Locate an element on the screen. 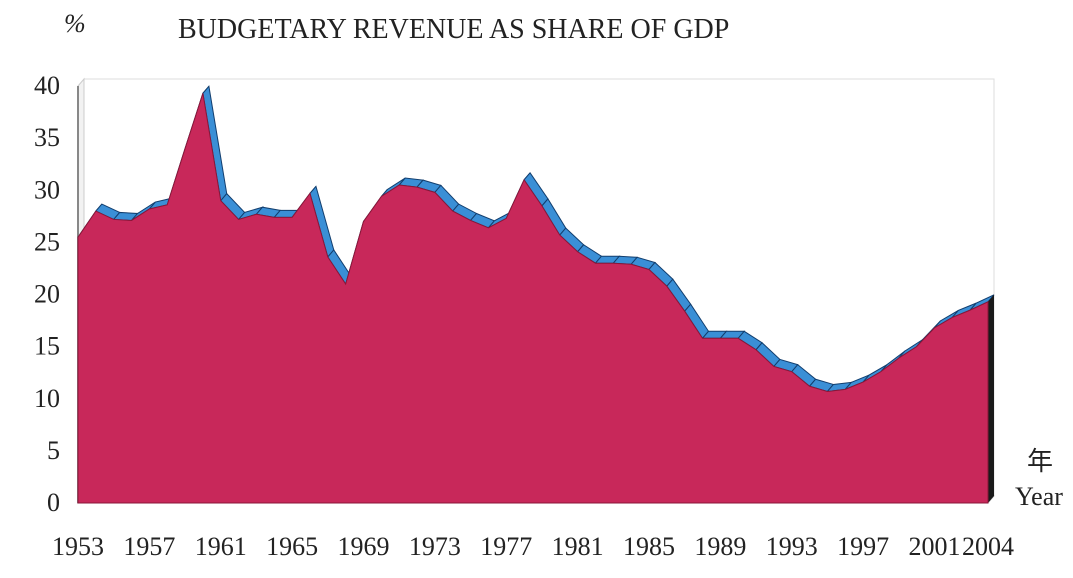 The image size is (1073, 578). x-tick-label: 2001 is located at coordinates (934, 546).